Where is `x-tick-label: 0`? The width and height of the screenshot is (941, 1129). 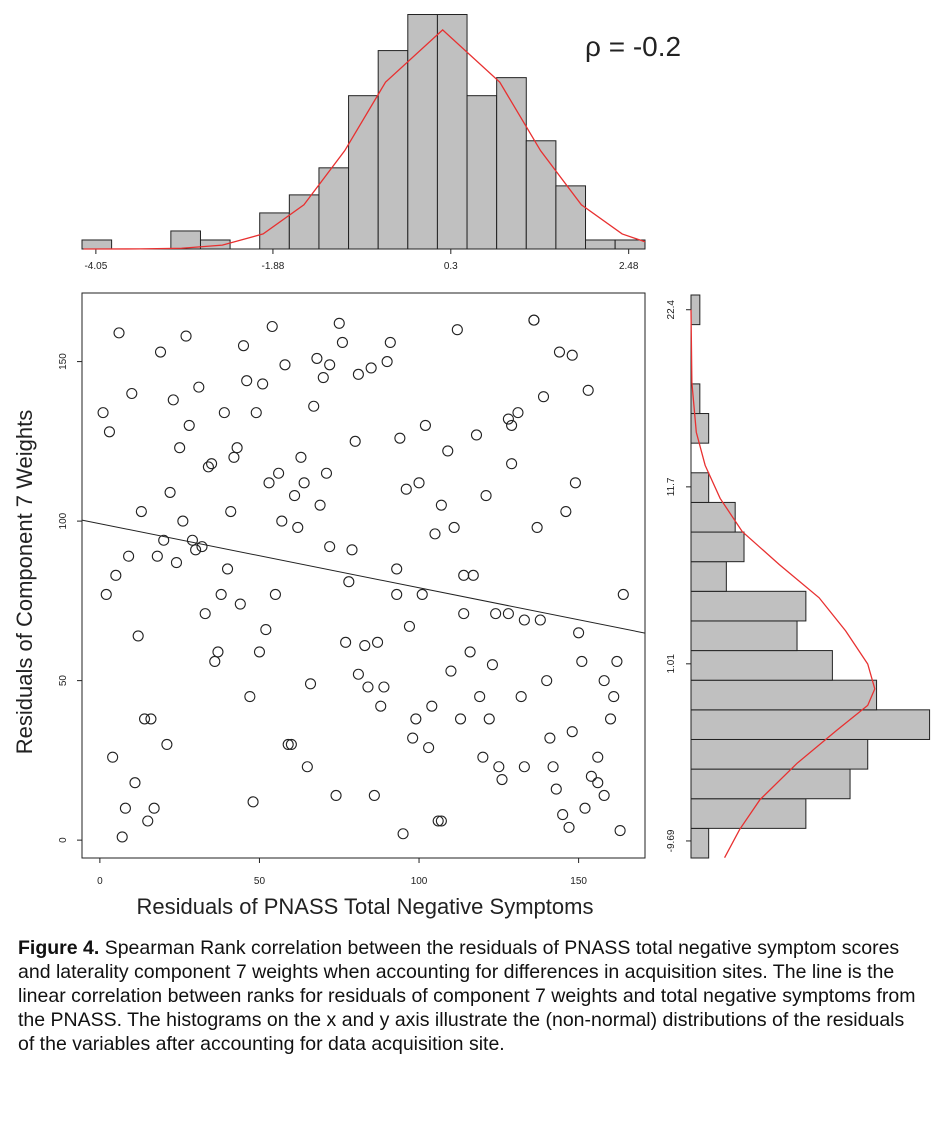
x-tick-label: 0 is located at coordinates (100, 881).